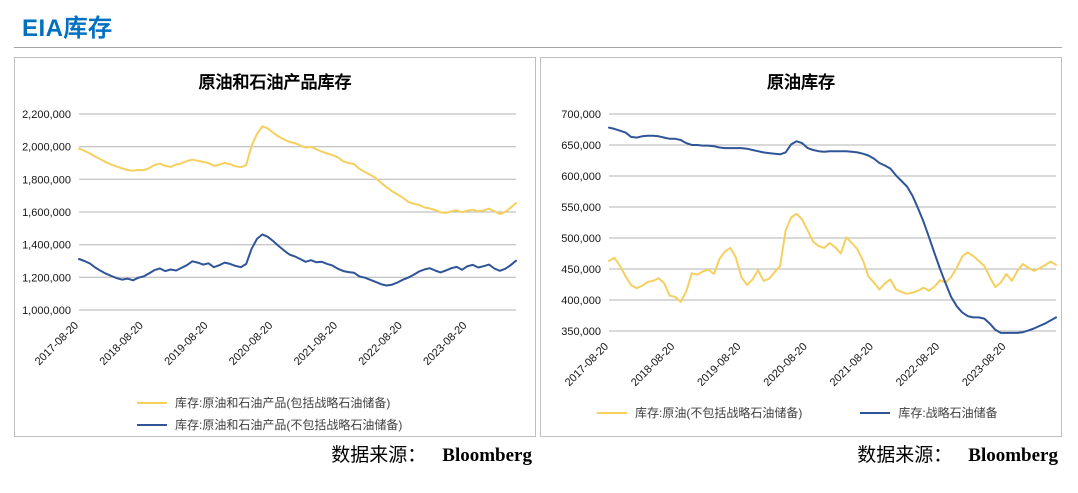  I want to click on y-axis-tick-label: 500,000, so click(581, 239).